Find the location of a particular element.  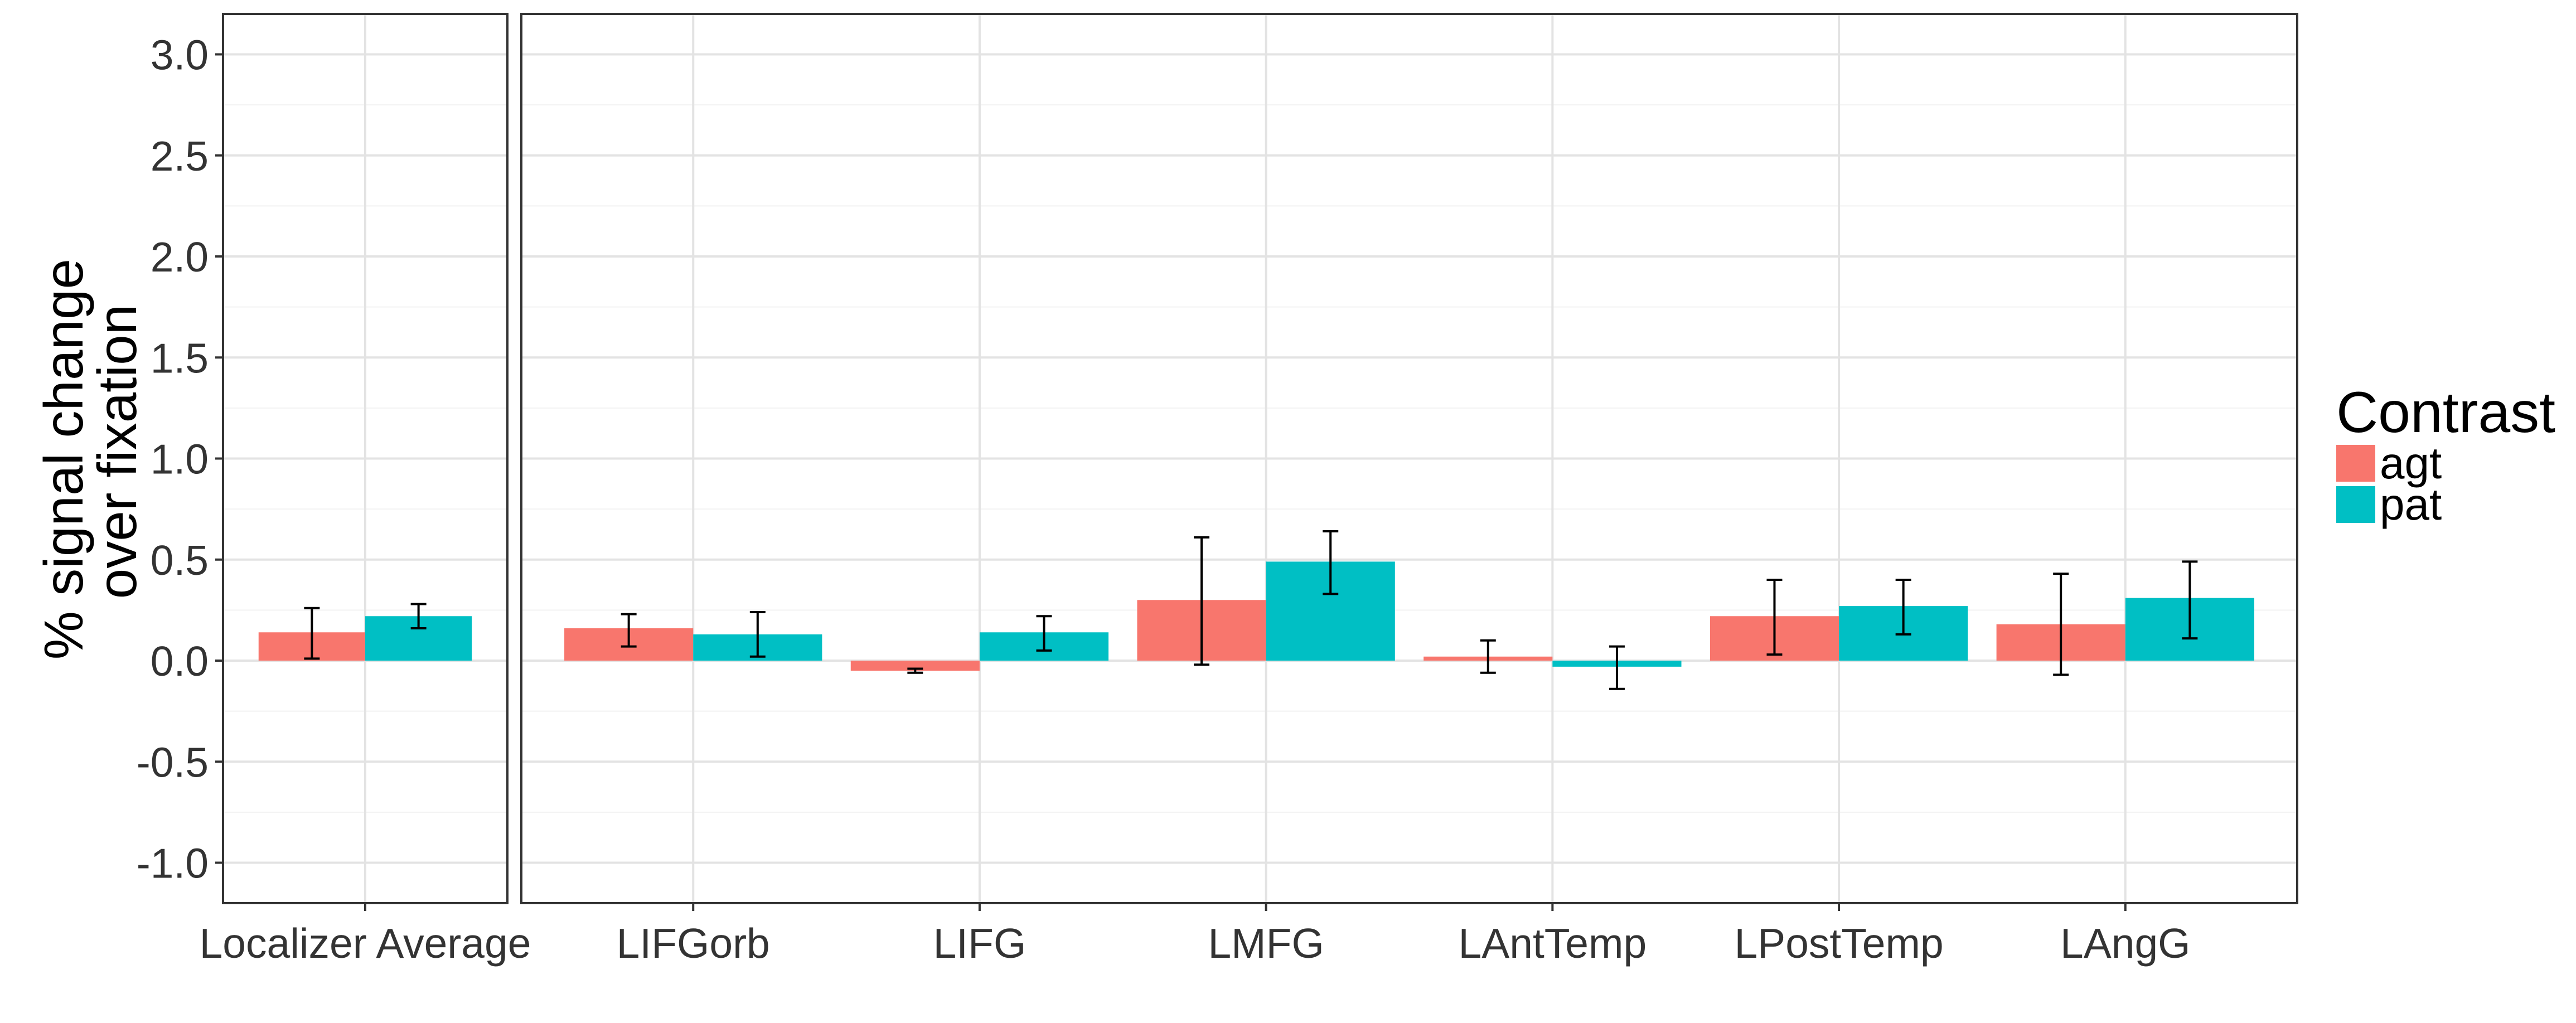

legend-key-agt is located at coordinates (2355, 463).